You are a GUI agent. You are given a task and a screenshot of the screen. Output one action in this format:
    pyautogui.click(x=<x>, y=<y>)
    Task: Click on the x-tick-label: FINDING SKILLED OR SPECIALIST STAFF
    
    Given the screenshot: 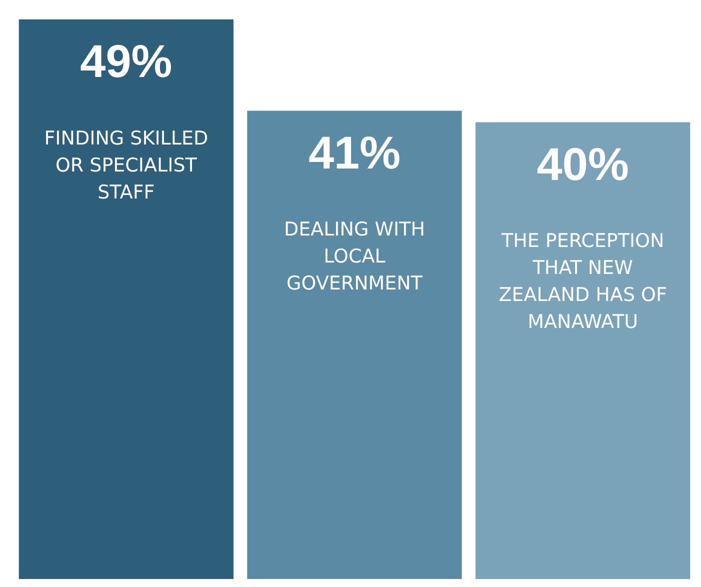 What is the action you would take?
    pyautogui.click(x=126, y=165)
    